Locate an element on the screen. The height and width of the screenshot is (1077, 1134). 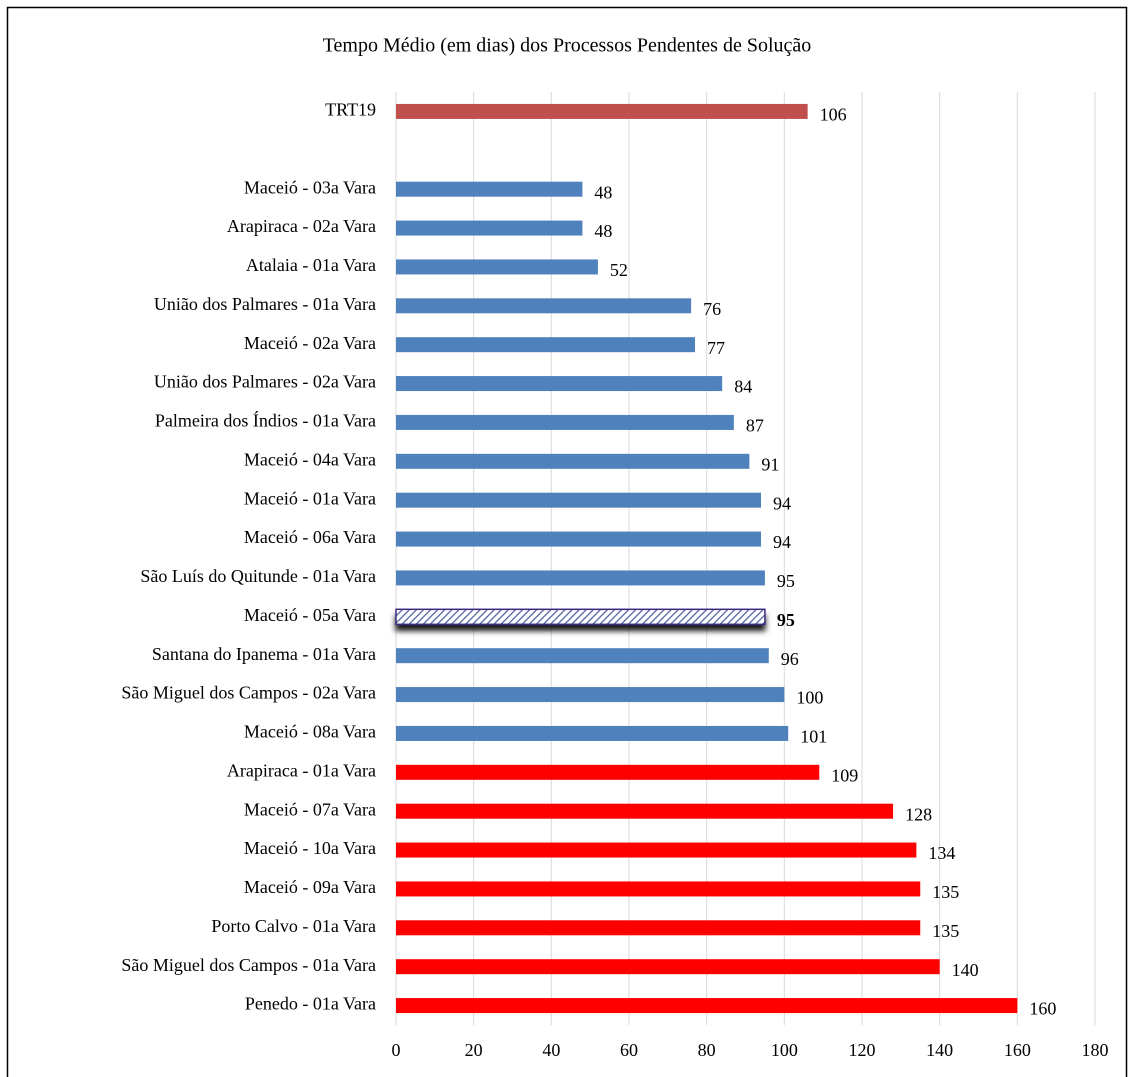
value-label: 128 is located at coordinates (918, 814).